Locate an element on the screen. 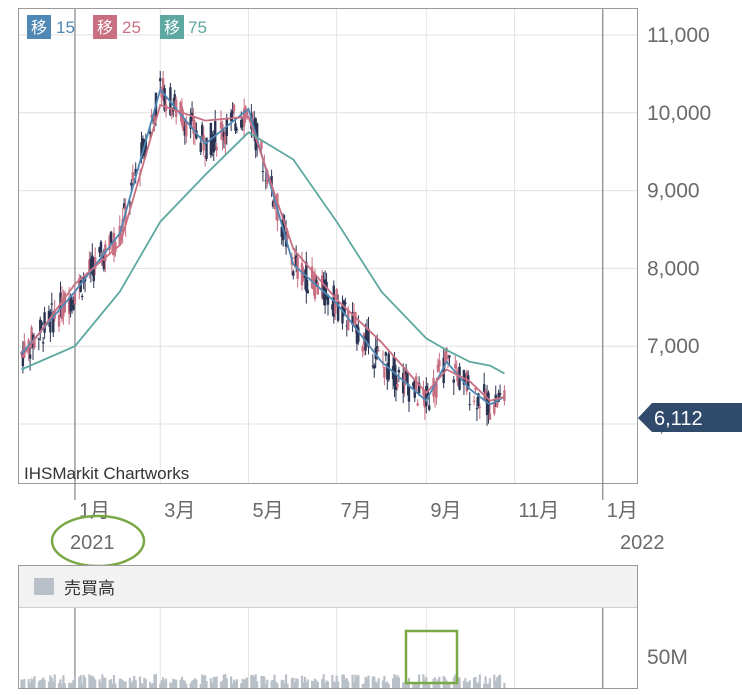 The height and width of the screenshot is (695, 742). volume-header-bar is located at coordinates (328, 586).